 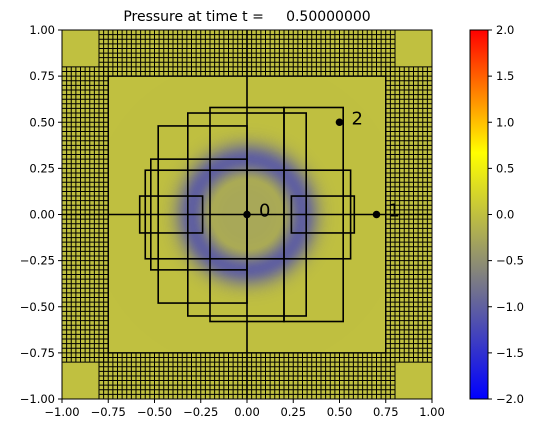 What do you see at coordinates (293, 412) in the screenshot?
I see `x-tick-label: 0.25` at bounding box center [293, 412].